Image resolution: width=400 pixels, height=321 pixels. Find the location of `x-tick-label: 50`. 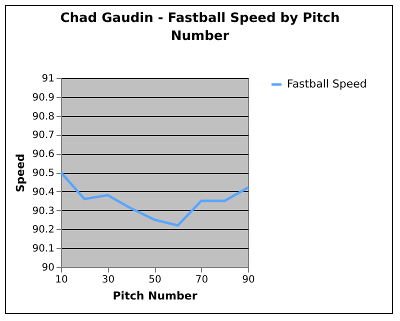

x-tick-label: 50 is located at coordinates (155, 280).